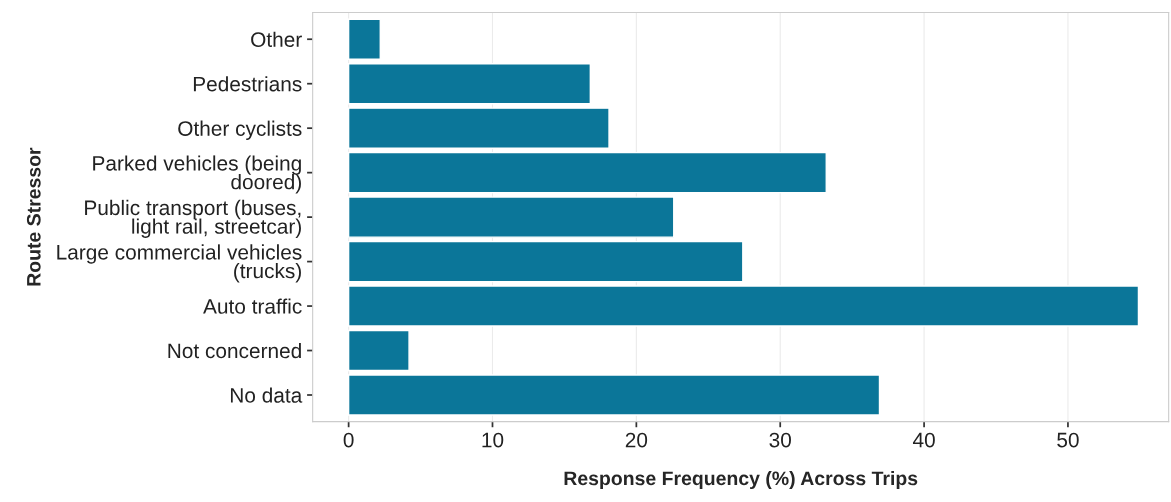  I want to click on y-tick-label: Parked vehicles (being doored), so click(197, 174).